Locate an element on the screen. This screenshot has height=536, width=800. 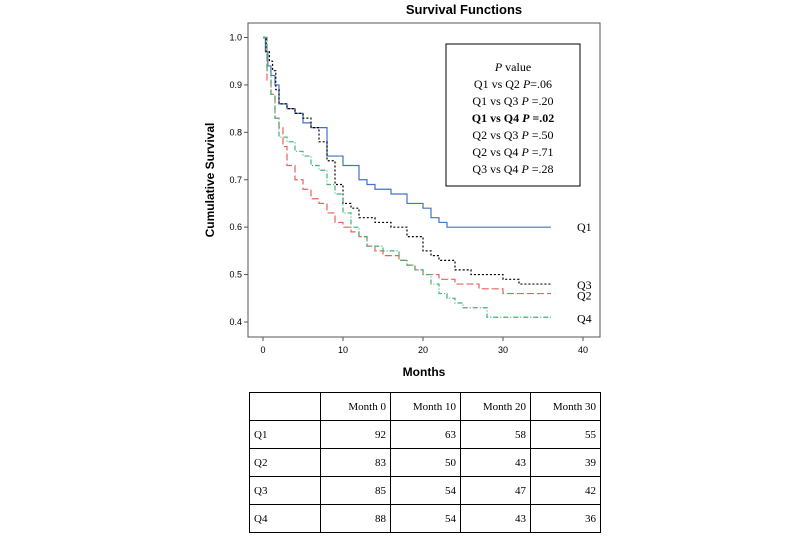
pvalue-row: Q1 vs Q3 P =.20 is located at coordinates (512, 101).